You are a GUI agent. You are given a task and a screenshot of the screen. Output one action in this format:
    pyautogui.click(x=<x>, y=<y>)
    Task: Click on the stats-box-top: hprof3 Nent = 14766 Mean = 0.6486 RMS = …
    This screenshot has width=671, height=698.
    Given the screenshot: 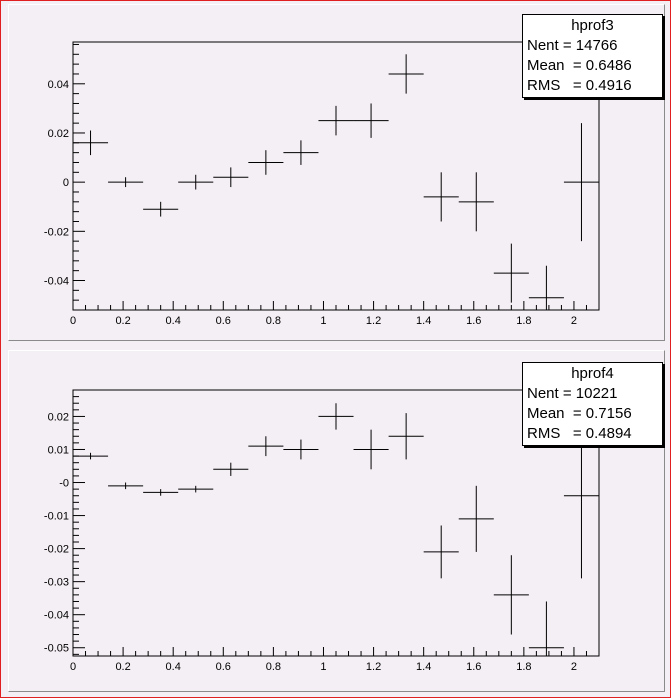 What is the action you would take?
    pyautogui.click(x=592, y=56)
    